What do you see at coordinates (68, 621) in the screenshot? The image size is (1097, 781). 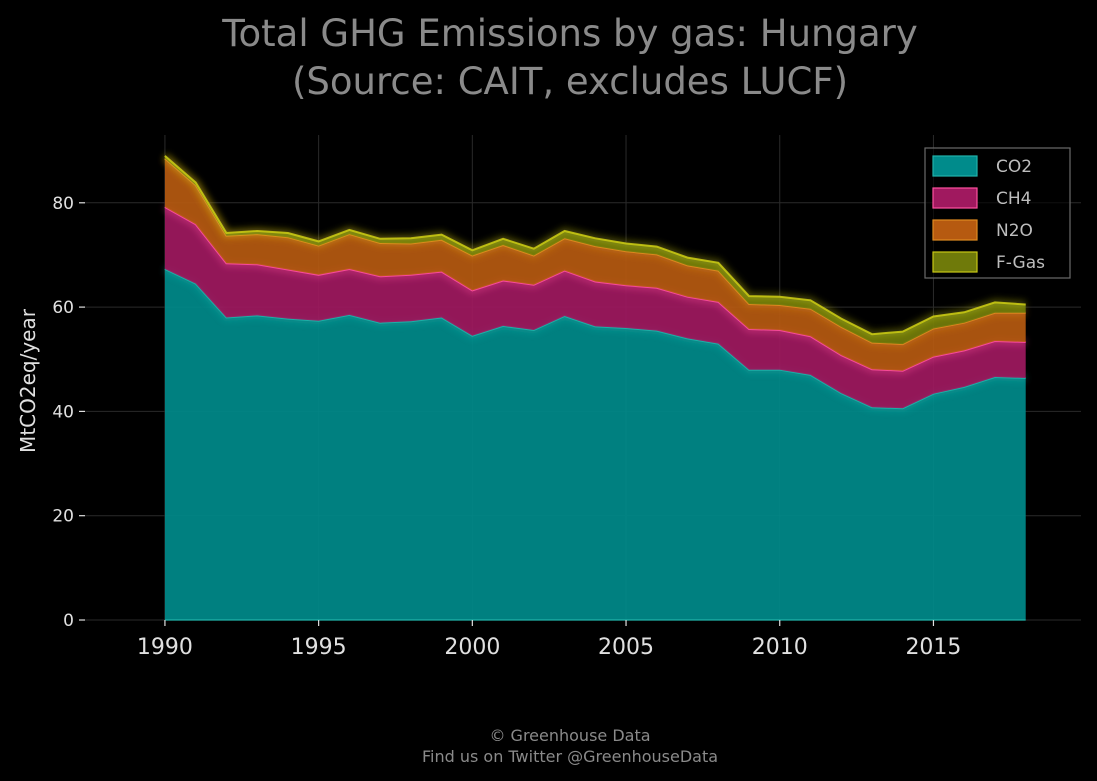 I see `y-tick-label: 0` at bounding box center [68, 621].